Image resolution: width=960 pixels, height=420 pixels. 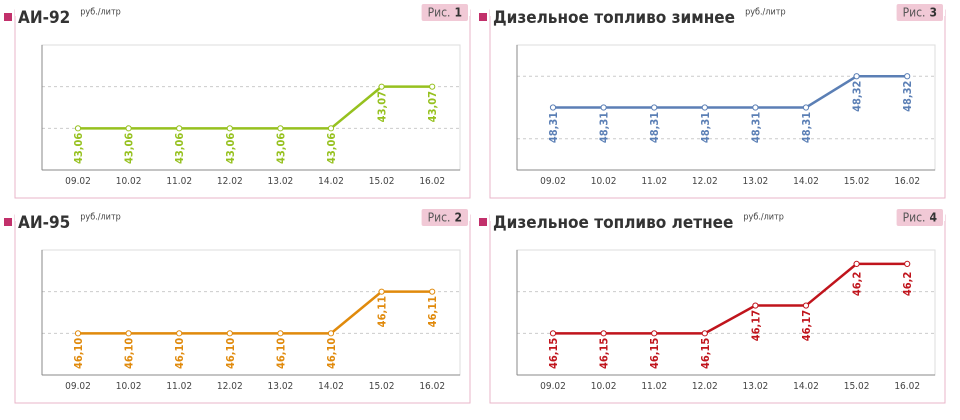 I want to click on chart-title: Дизельное топливо зимнее, so click(x=614, y=18).